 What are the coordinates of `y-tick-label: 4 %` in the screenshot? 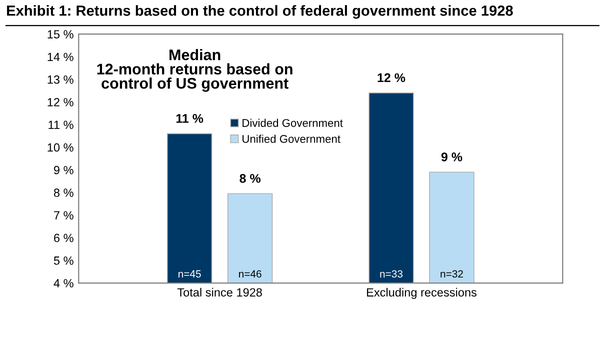 It's located at (64, 283).